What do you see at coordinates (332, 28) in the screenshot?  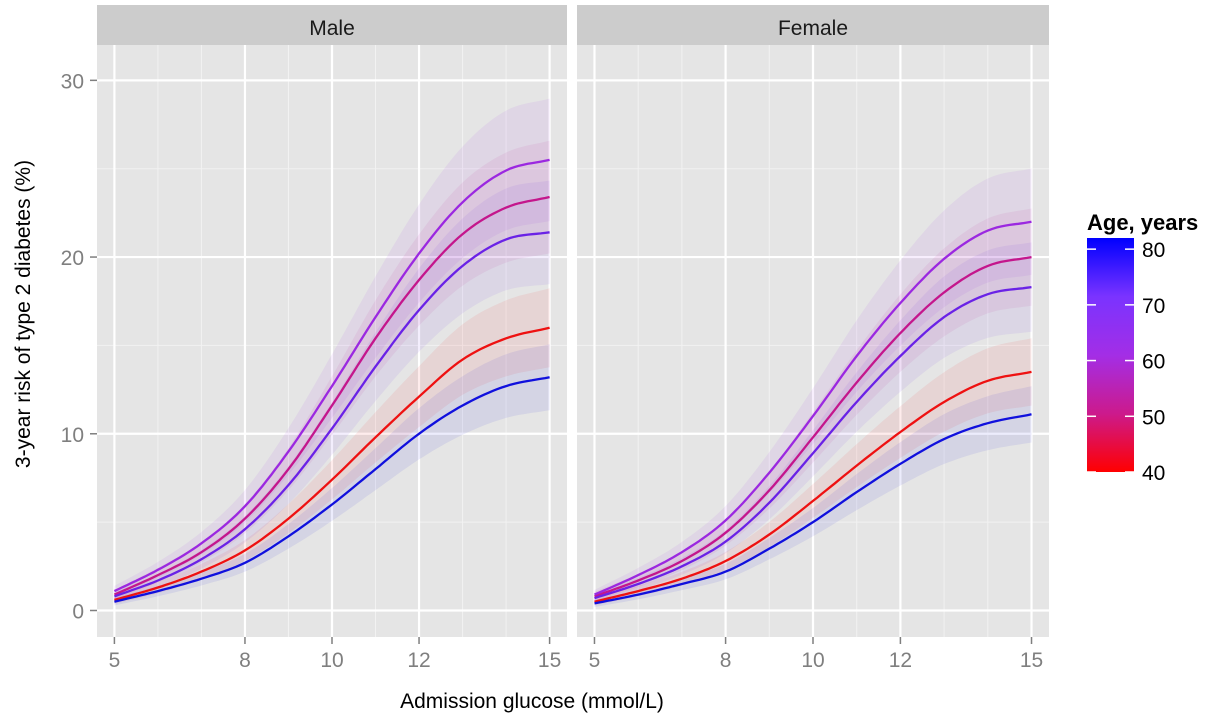 I see `facet-strip-label: Male` at bounding box center [332, 28].